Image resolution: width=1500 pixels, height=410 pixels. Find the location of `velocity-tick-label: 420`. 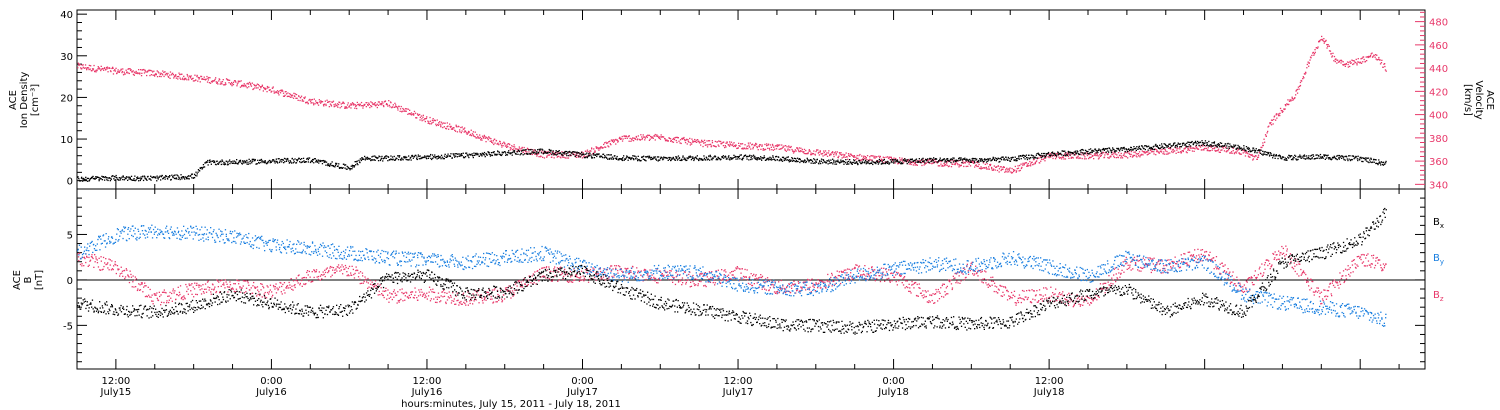

velocity-tick-label: 420 is located at coordinates (1438, 92).